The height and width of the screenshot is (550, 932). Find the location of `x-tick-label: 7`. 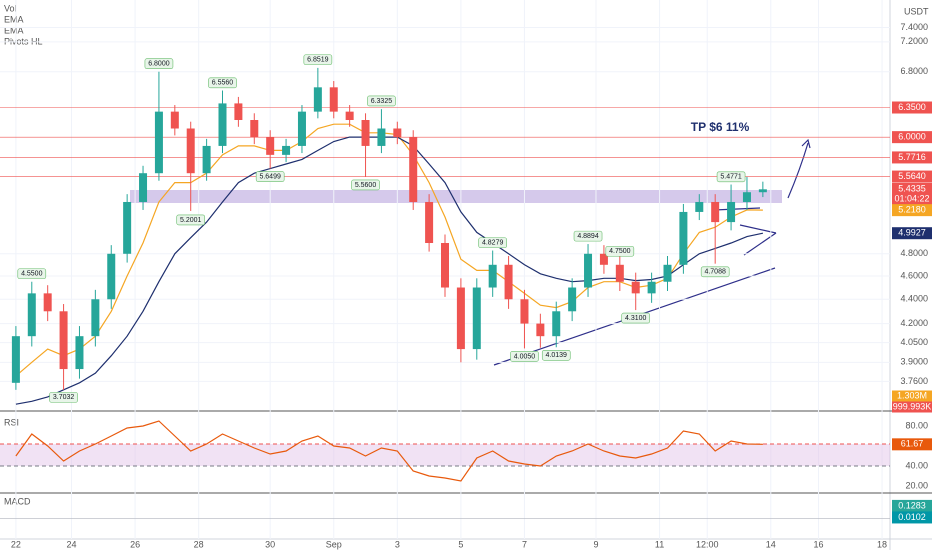

x-tick-label: 7 is located at coordinates (524, 544).